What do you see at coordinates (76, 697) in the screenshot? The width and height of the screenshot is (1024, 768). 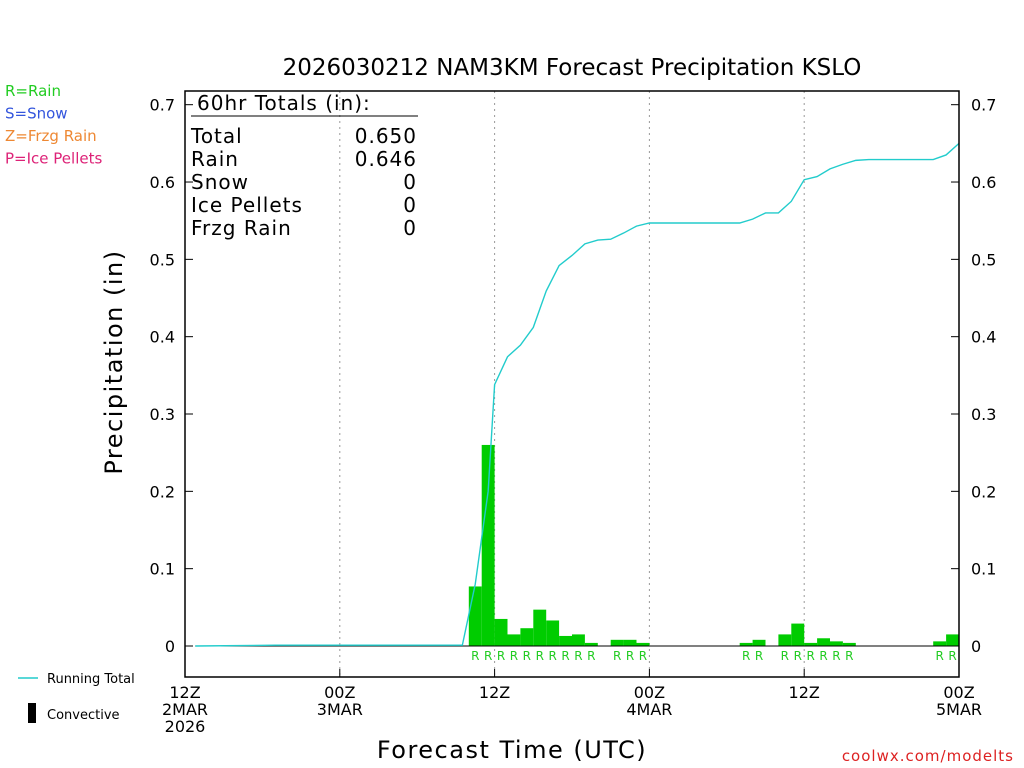 I see `series-legend: Running Total Convective` at bounding box center [76, 697].